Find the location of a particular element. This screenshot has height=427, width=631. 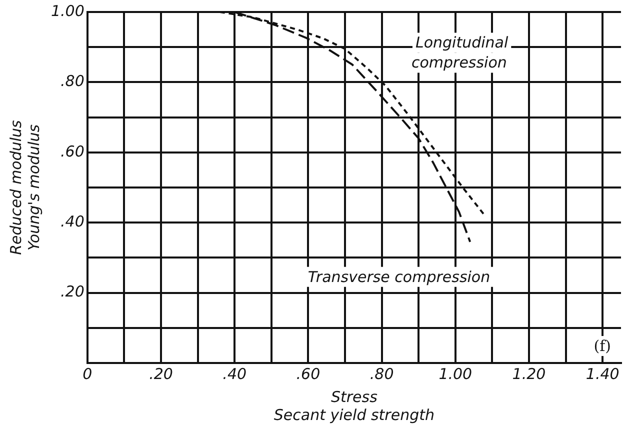

x-tick-label: 1.20 is located at coordinates (529, 373).